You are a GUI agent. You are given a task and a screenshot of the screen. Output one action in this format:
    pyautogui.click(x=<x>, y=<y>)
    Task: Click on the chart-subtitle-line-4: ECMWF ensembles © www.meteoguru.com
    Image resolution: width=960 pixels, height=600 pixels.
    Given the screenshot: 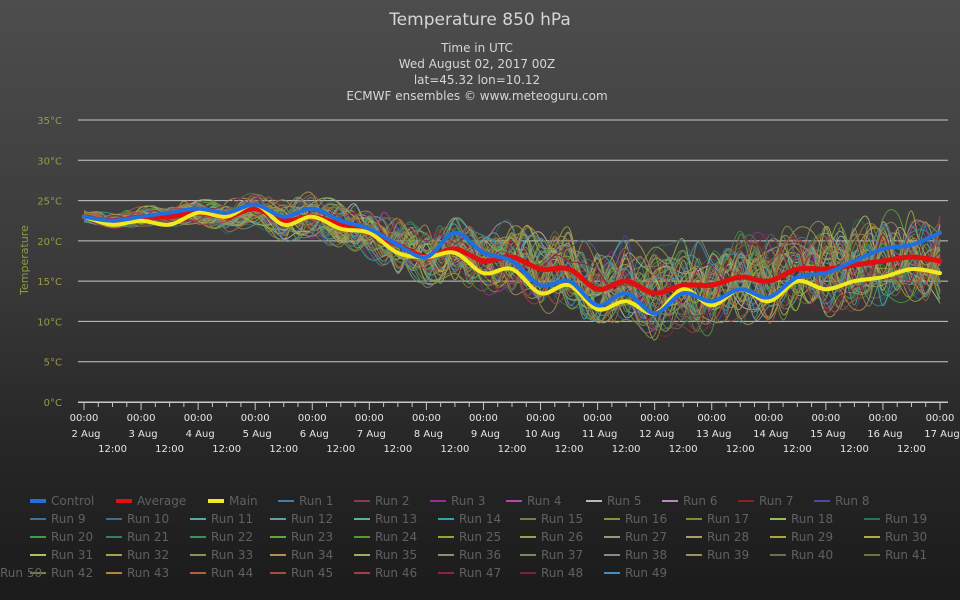 What is the action you would take?
    pyautogui.click(x=476, y=96)
    